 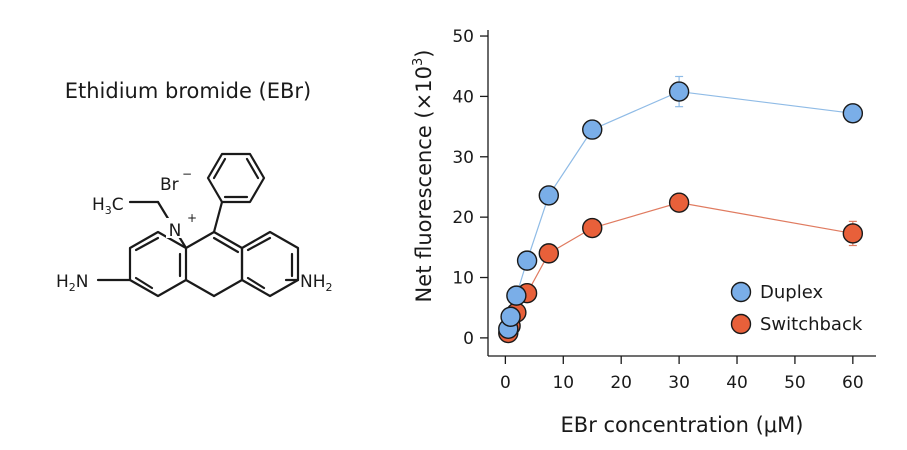 I want to click on right-amine-label: NH2, so click(x=316, y=283).